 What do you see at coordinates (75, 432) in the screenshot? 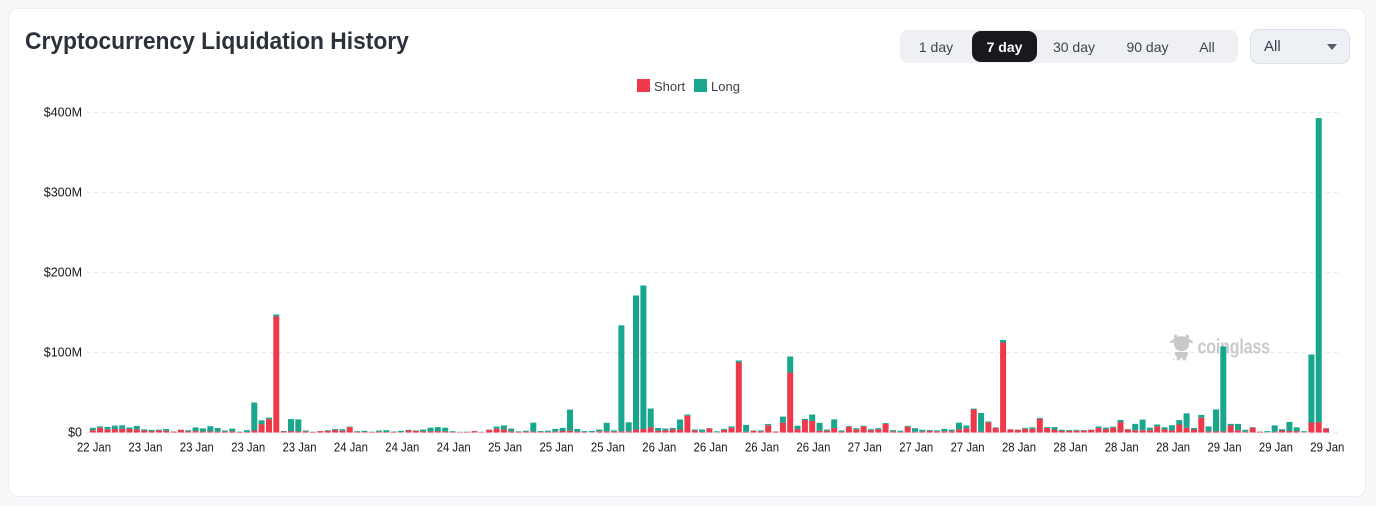
I see `svg-text: $0` at bounding box center [75, 432].